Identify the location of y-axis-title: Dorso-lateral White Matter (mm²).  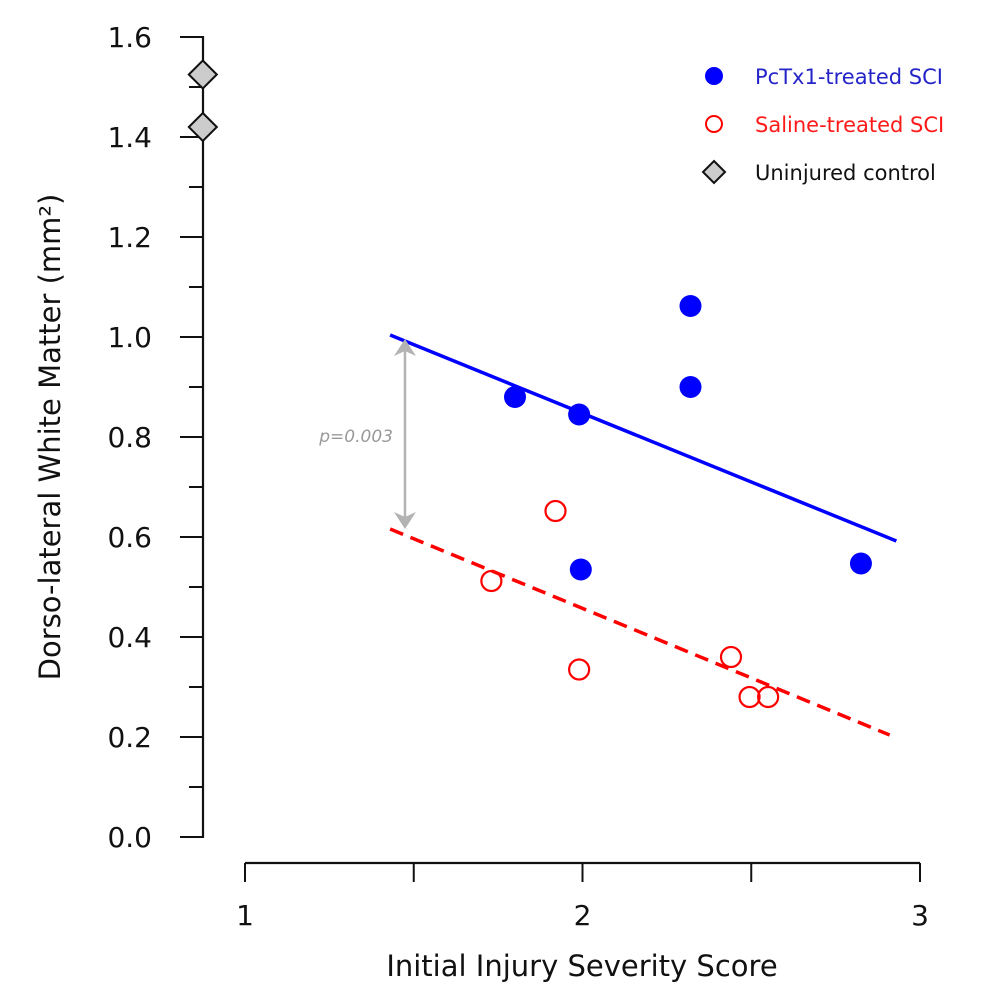
(50, 437).